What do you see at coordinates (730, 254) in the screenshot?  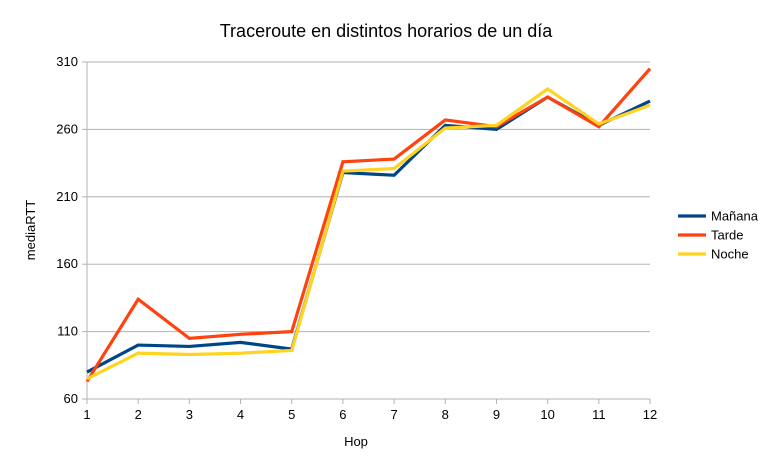 I see `legend-label: Noche` at bounding box center [730, 254].